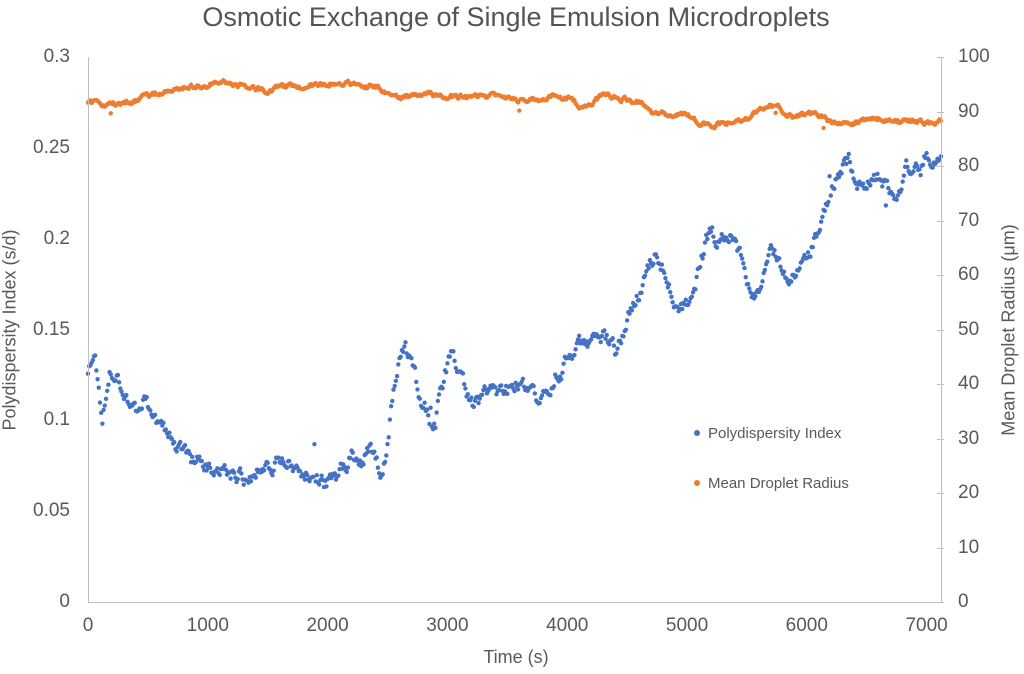 The height and width of the screenshot is (674, 1024). I want to click on y-axis-right-tick-label: 100, so click(974, 56).